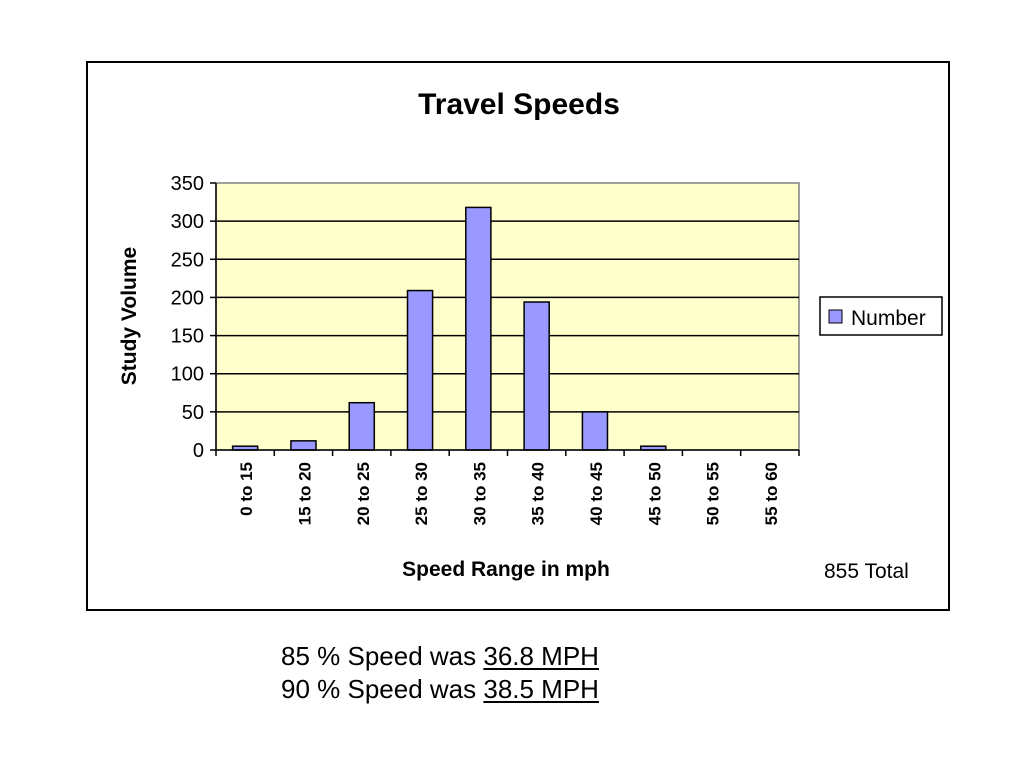 This screenshot has height=768, width=1024. What do you see at coordinates (479, 493) in the screenshot?
I see `x-tick-label: 30 to 35` at bounding box center [479, 493].